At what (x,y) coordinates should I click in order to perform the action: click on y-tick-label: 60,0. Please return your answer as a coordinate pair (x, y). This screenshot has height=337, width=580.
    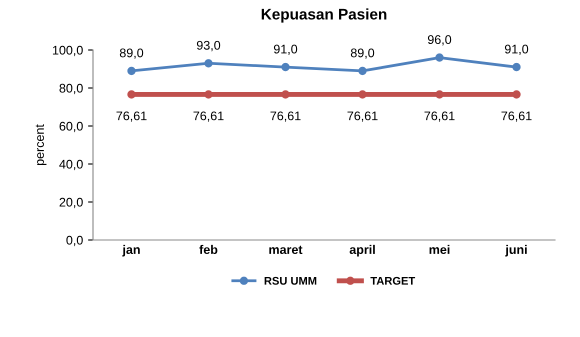
    Looking at the image, I should click on (71, 127).